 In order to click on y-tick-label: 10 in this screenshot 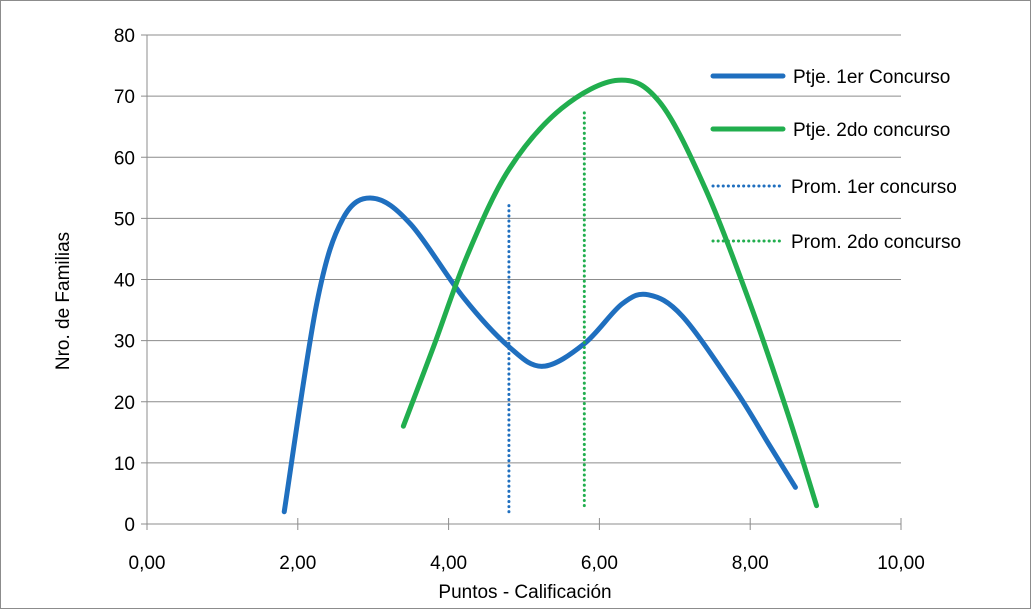, I will do `click(124, 464)`.